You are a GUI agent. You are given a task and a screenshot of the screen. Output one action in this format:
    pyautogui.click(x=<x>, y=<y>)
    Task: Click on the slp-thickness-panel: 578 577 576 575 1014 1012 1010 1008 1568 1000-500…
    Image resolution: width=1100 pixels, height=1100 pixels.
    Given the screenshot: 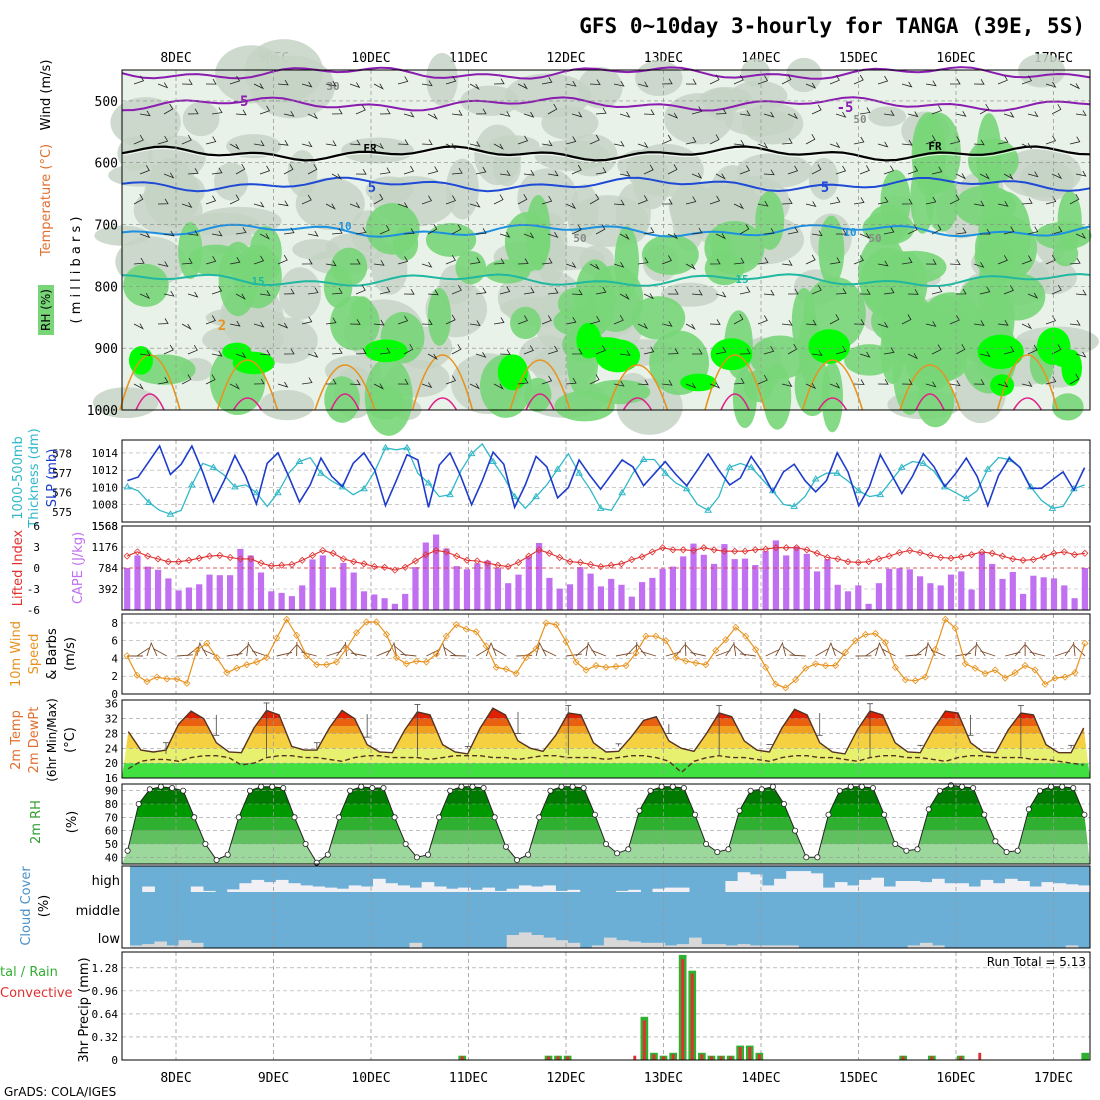 What is the action you would take?
    pyautogui.click(x=551, y=480)
    